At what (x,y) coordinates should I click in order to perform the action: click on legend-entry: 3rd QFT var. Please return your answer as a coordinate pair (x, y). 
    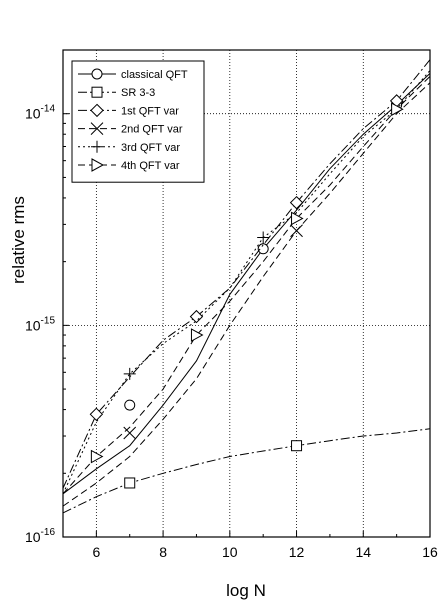
    Looking at the image, I should click on (129, 147).